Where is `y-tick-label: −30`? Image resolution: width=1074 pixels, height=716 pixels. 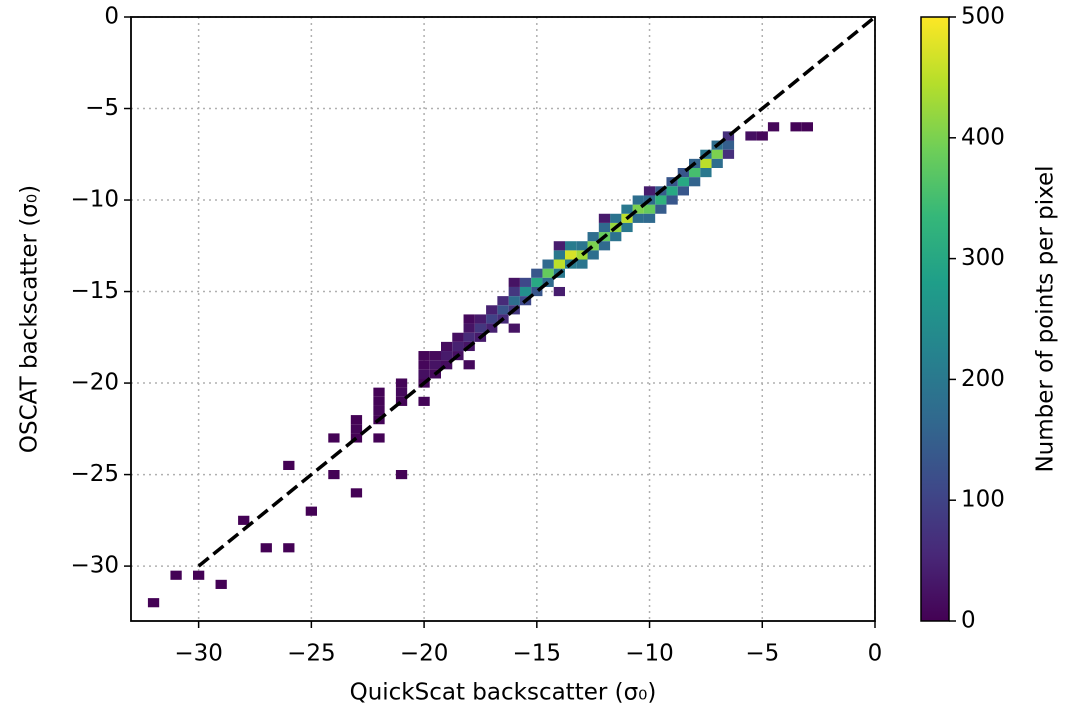 y-tick-label: −30 is located at coordinates (94, 566).